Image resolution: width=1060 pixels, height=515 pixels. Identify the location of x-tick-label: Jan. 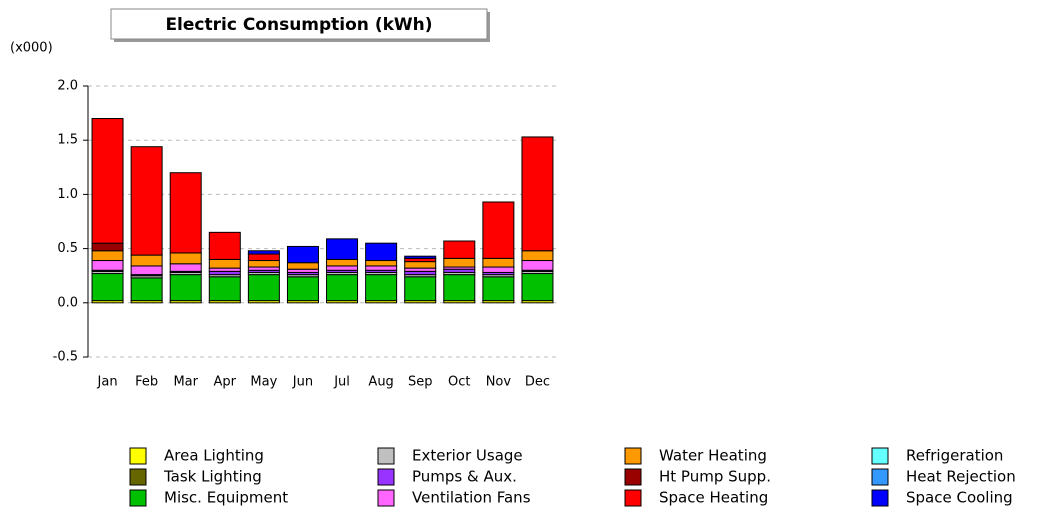
(107, 382).